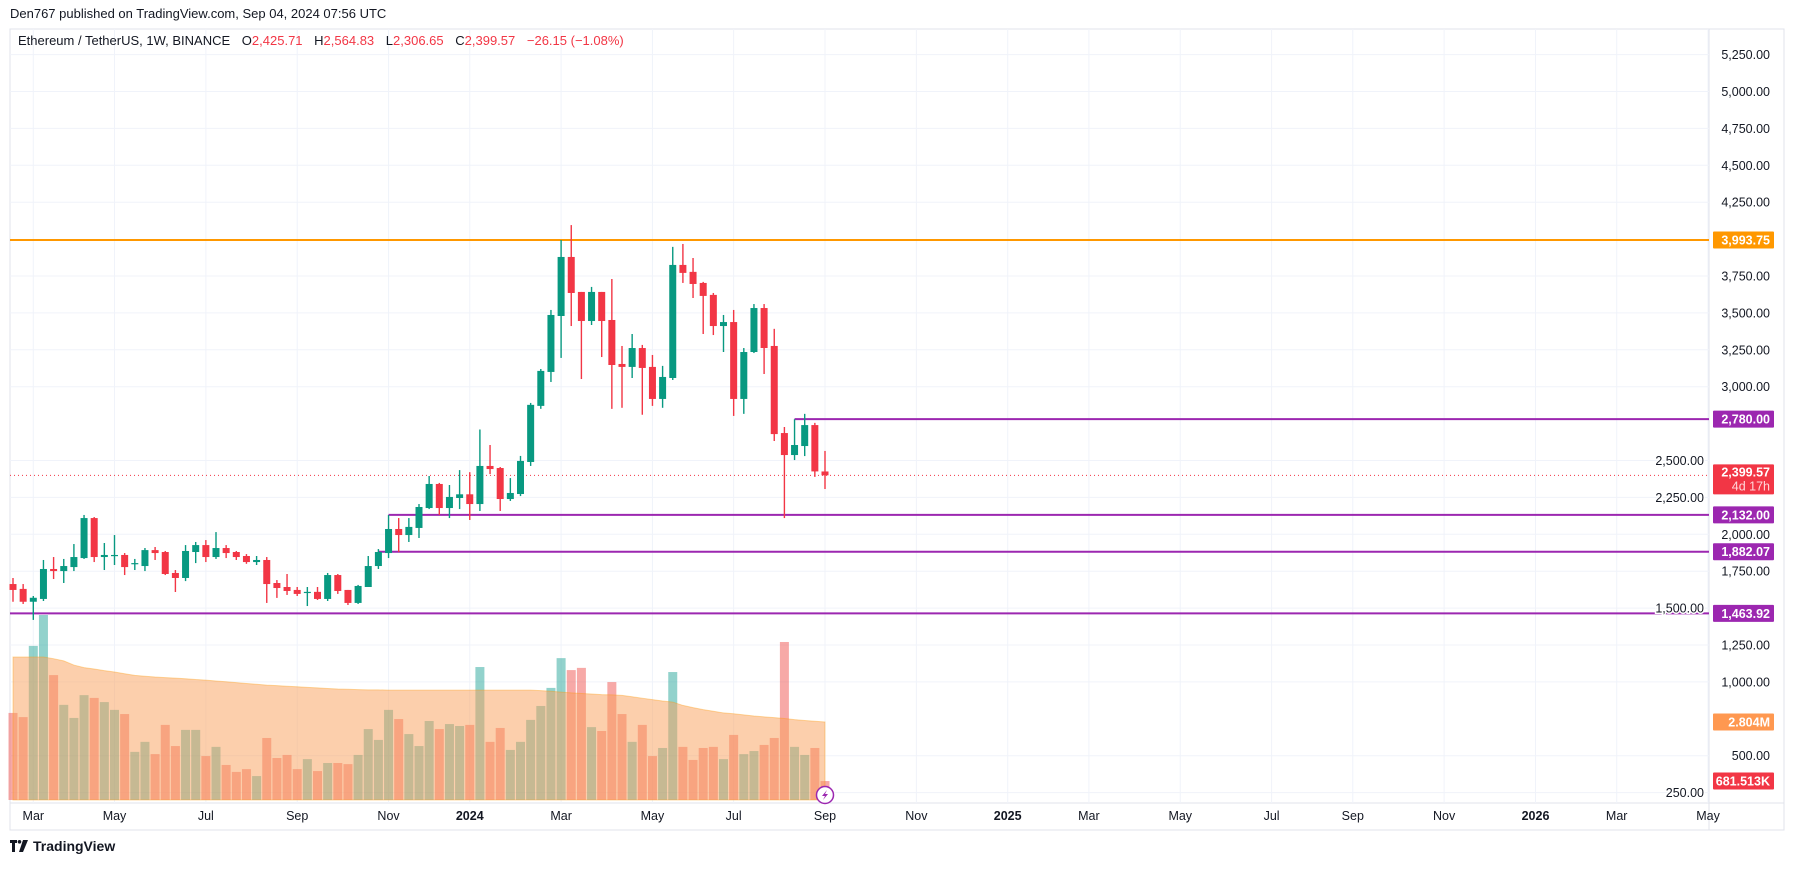 The height and width of the screenshot is (874, 1794). Describe the element at coordinates (62, 846) in the screenshot. I see `tradingview-logo: TradingView` at that location.